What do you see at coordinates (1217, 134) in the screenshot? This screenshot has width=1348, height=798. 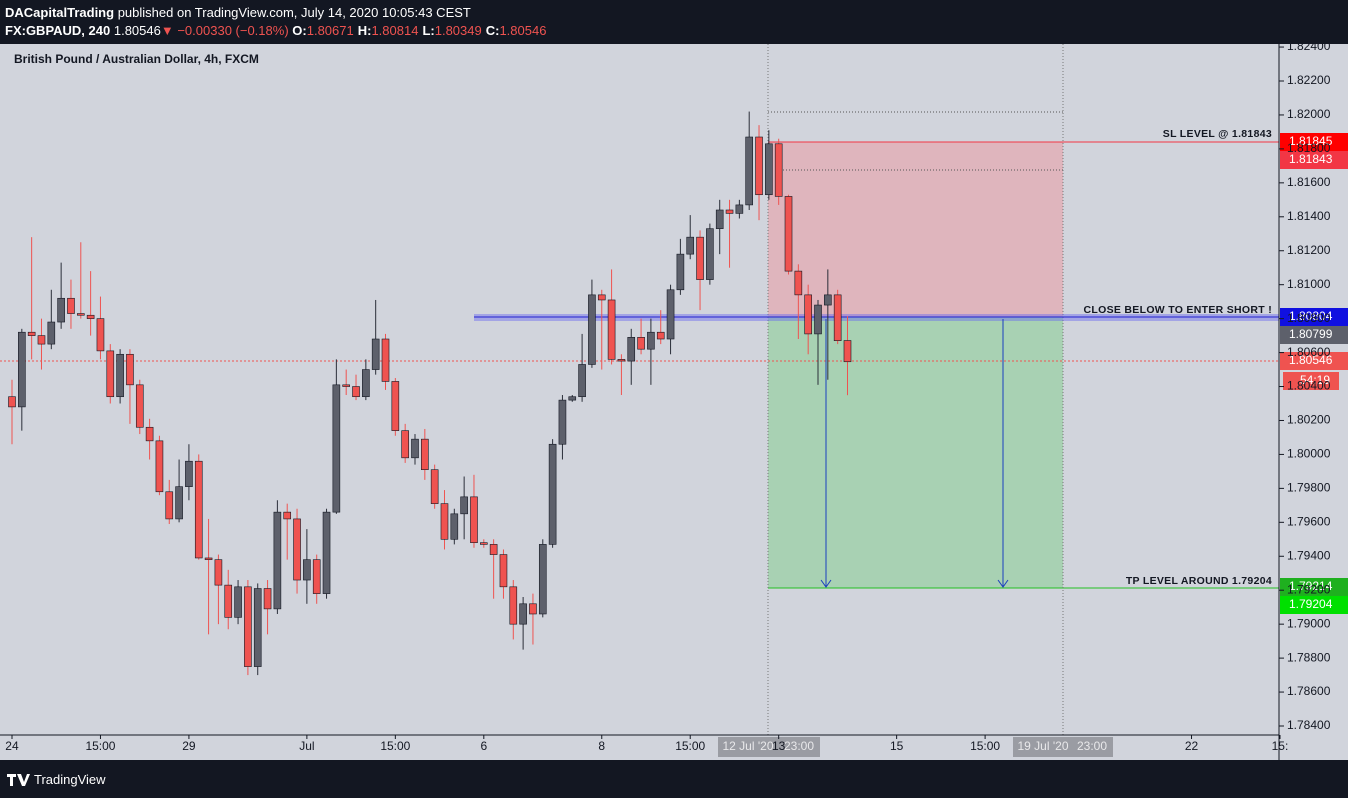 I see `annotation: SL LEVEL @ 1.81843` at bounding box center [1217, 134].